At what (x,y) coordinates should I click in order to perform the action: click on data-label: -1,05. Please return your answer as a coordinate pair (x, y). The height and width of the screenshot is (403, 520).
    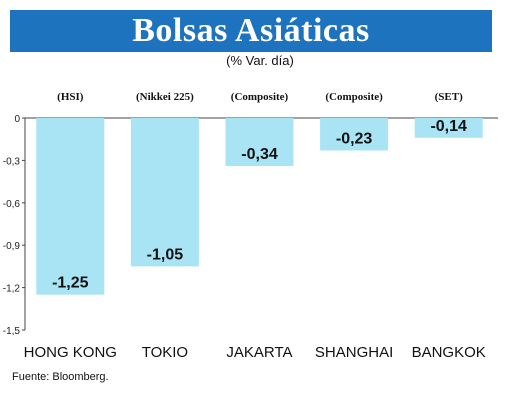
    Looking at the image, I should click on (165, 254).